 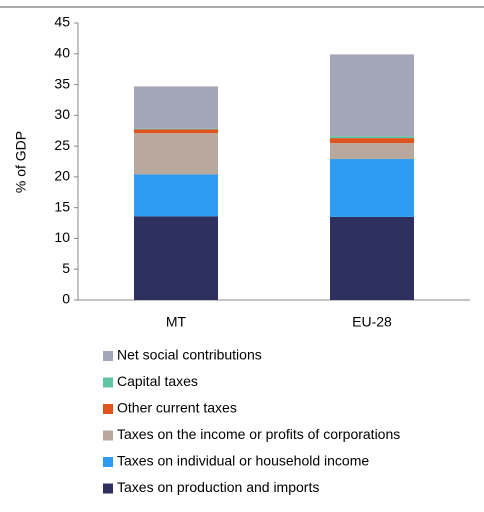 I want to click on y-tick-label: 45, so click(x=62, y=22).